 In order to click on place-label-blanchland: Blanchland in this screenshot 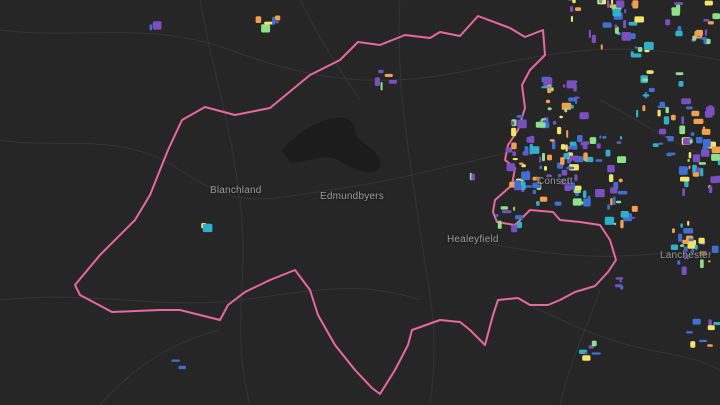, I will do `click(236, 190)`.